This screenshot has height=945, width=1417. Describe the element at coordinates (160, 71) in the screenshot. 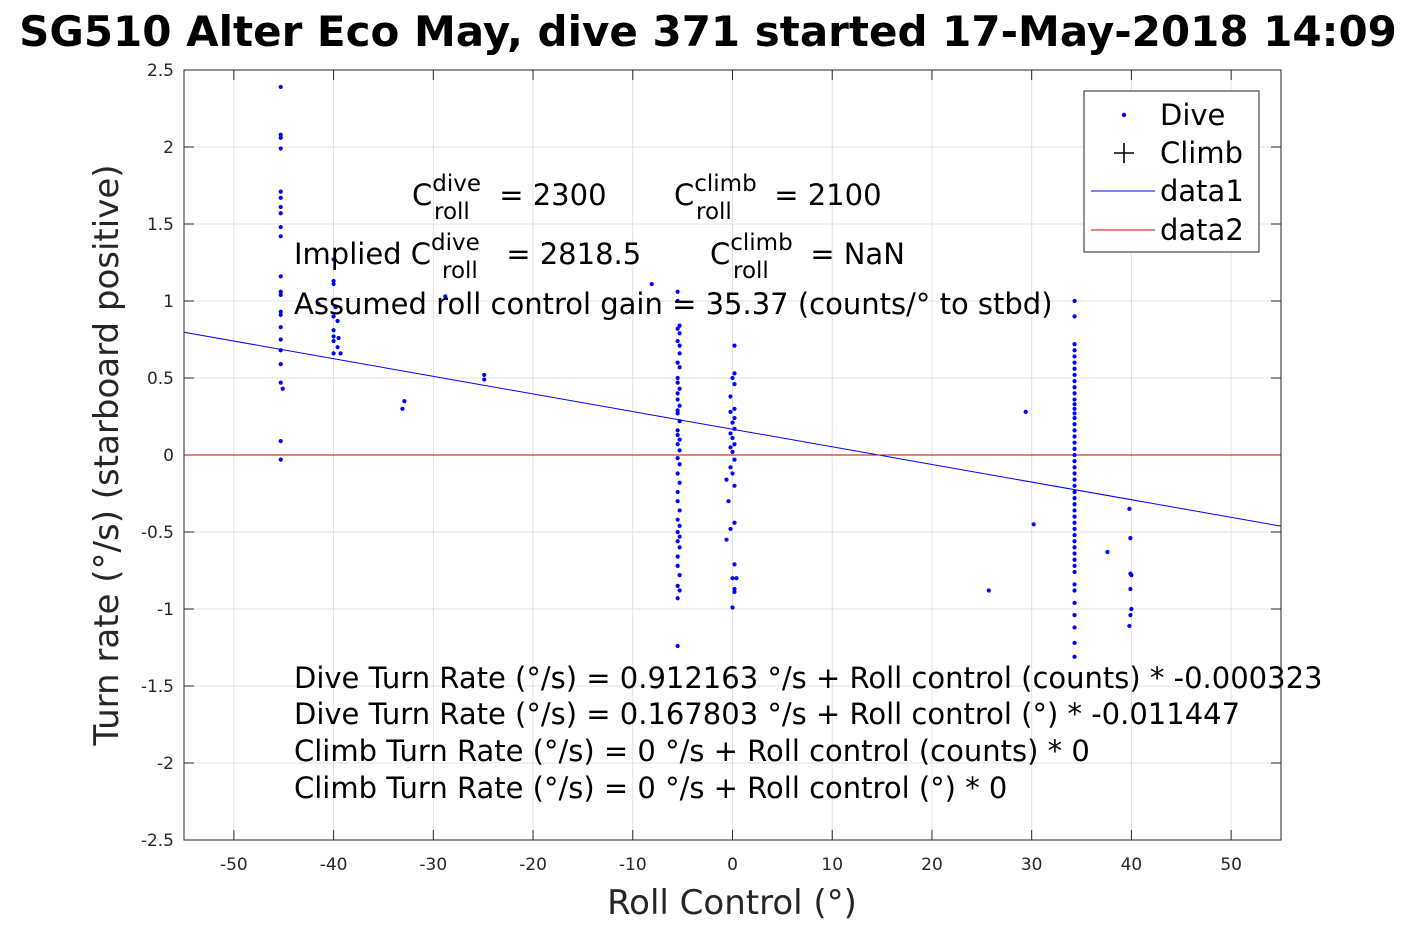

I see `y-tick-label: 2.5` at that location.